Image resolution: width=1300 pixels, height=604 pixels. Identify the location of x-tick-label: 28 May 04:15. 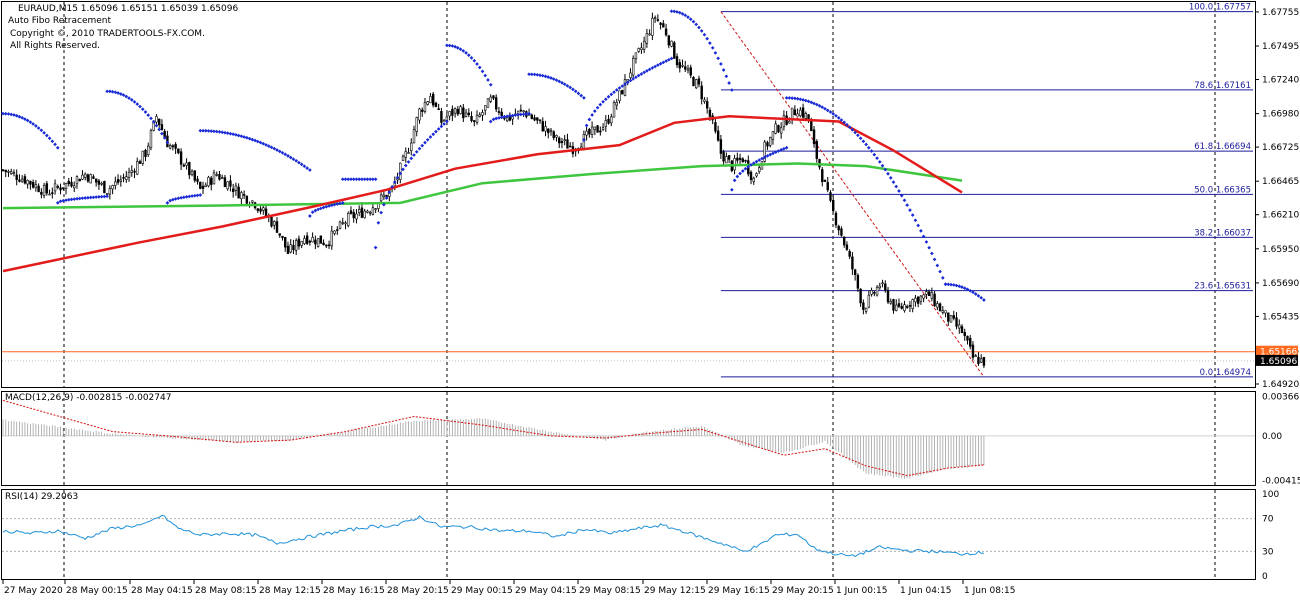
(162, 591).